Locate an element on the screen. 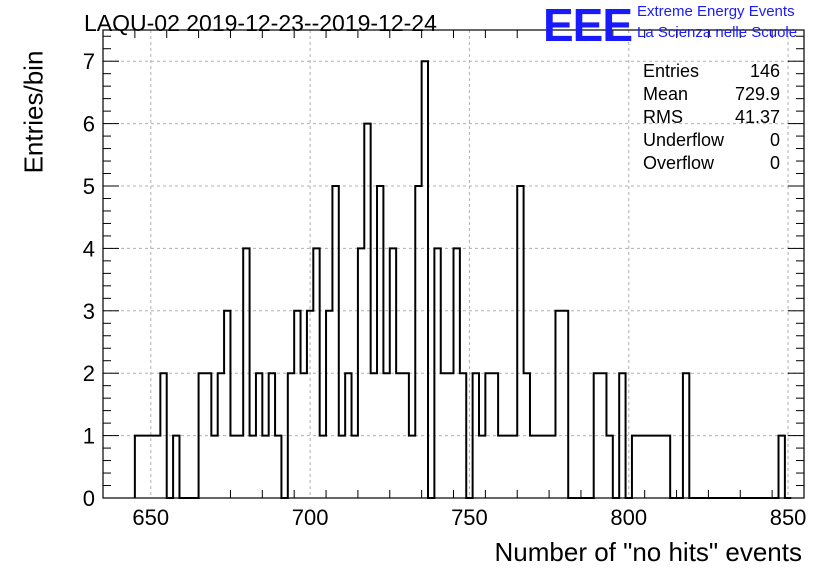  x-tick-label: 850 is located at coordinates (788, 517).